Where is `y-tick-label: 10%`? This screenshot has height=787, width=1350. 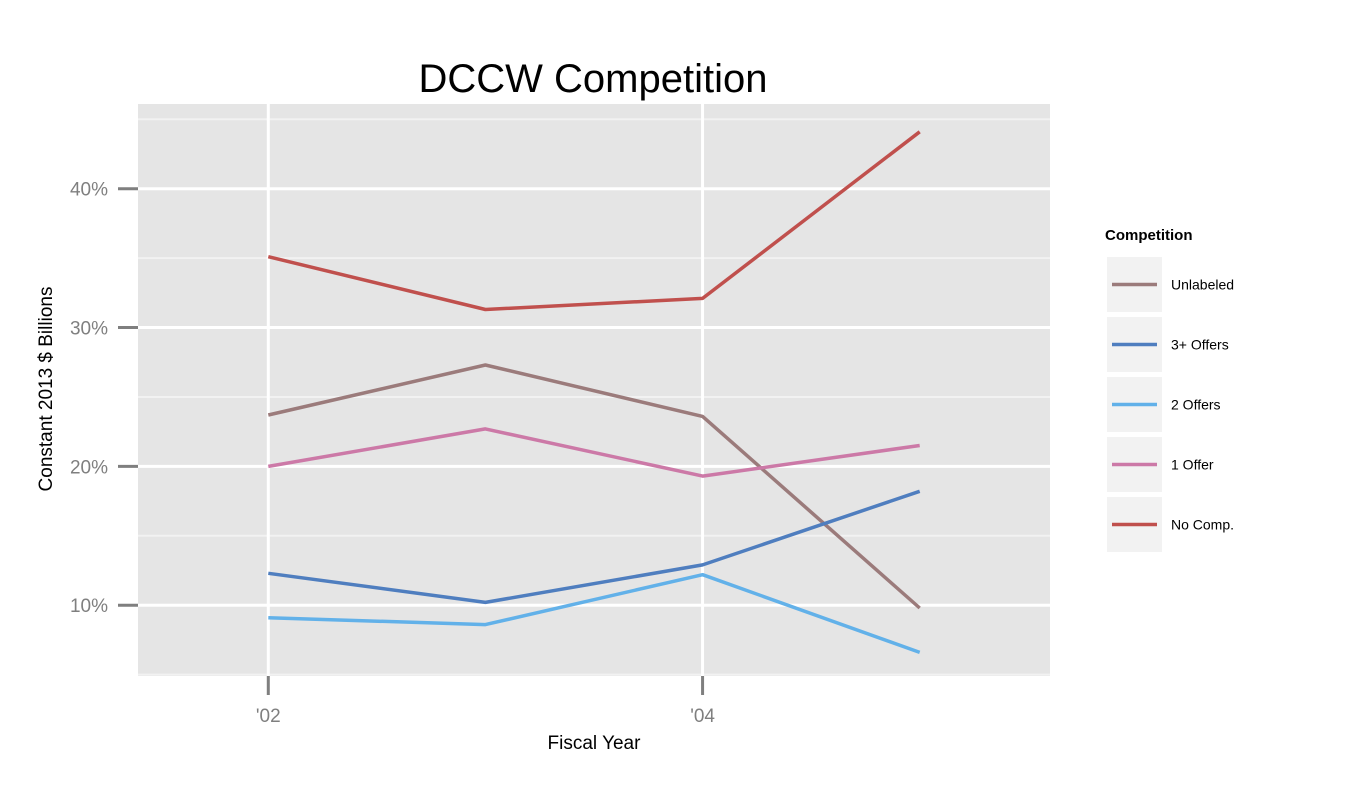
y-tick-label: 10% is located at coordinates (89, 606).